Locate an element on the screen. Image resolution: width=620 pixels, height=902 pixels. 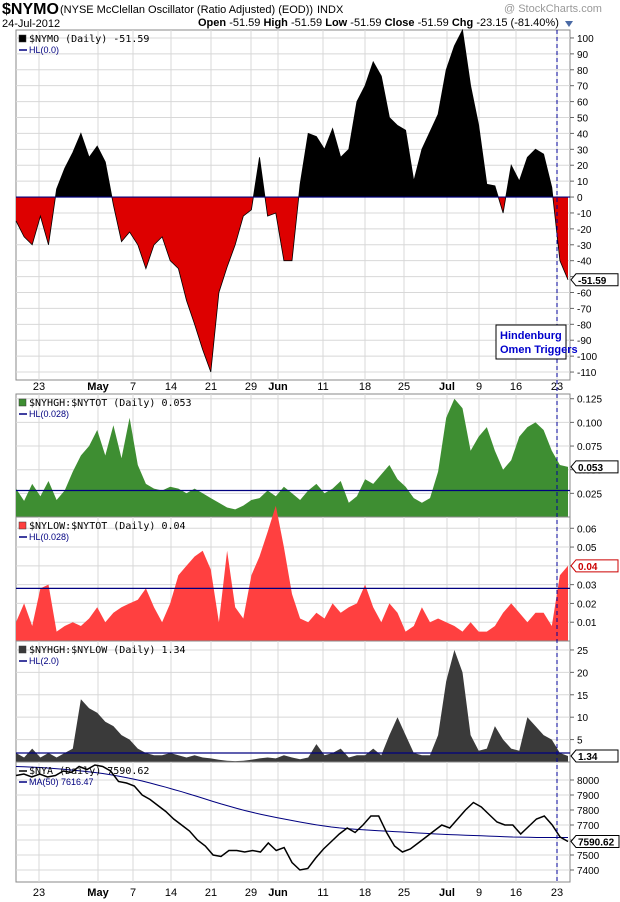
y-tick-label: 0.06 is located at coordinates (587, 529).